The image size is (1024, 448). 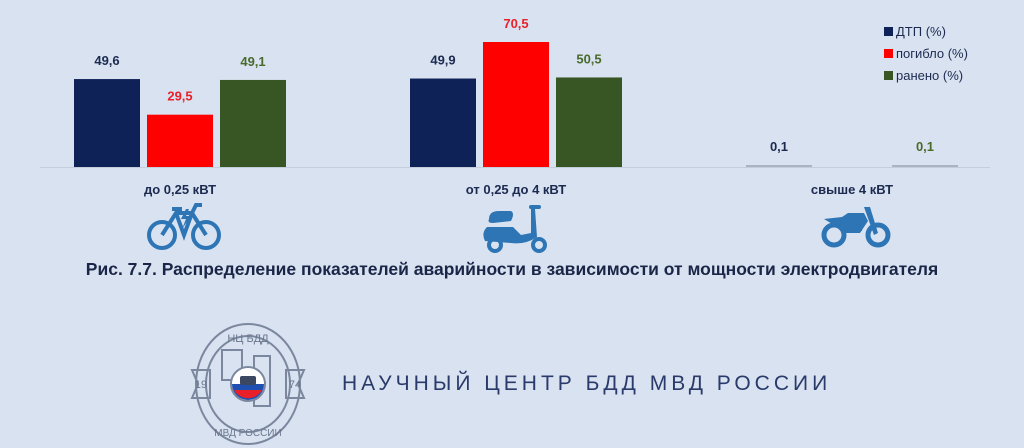 What do you see at coordinates (201, 385) in the screenshot?
I see `svg-text: 19` at bounding box center [201, 385].